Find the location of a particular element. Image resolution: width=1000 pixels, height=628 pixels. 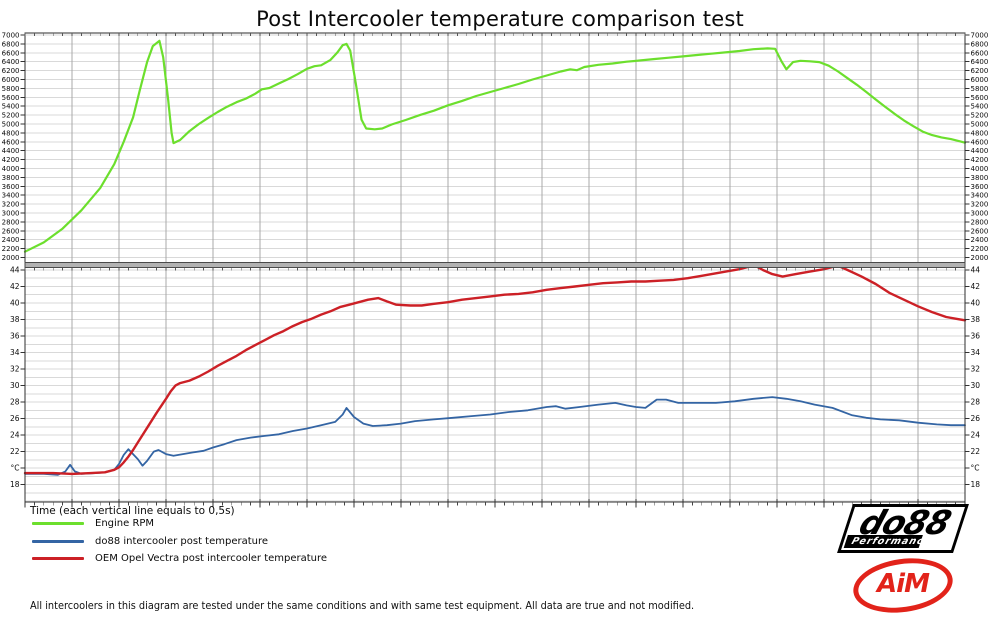

legend-label-do88-temp: do88 intercooler post temperature is located at coordinates (182, 541).